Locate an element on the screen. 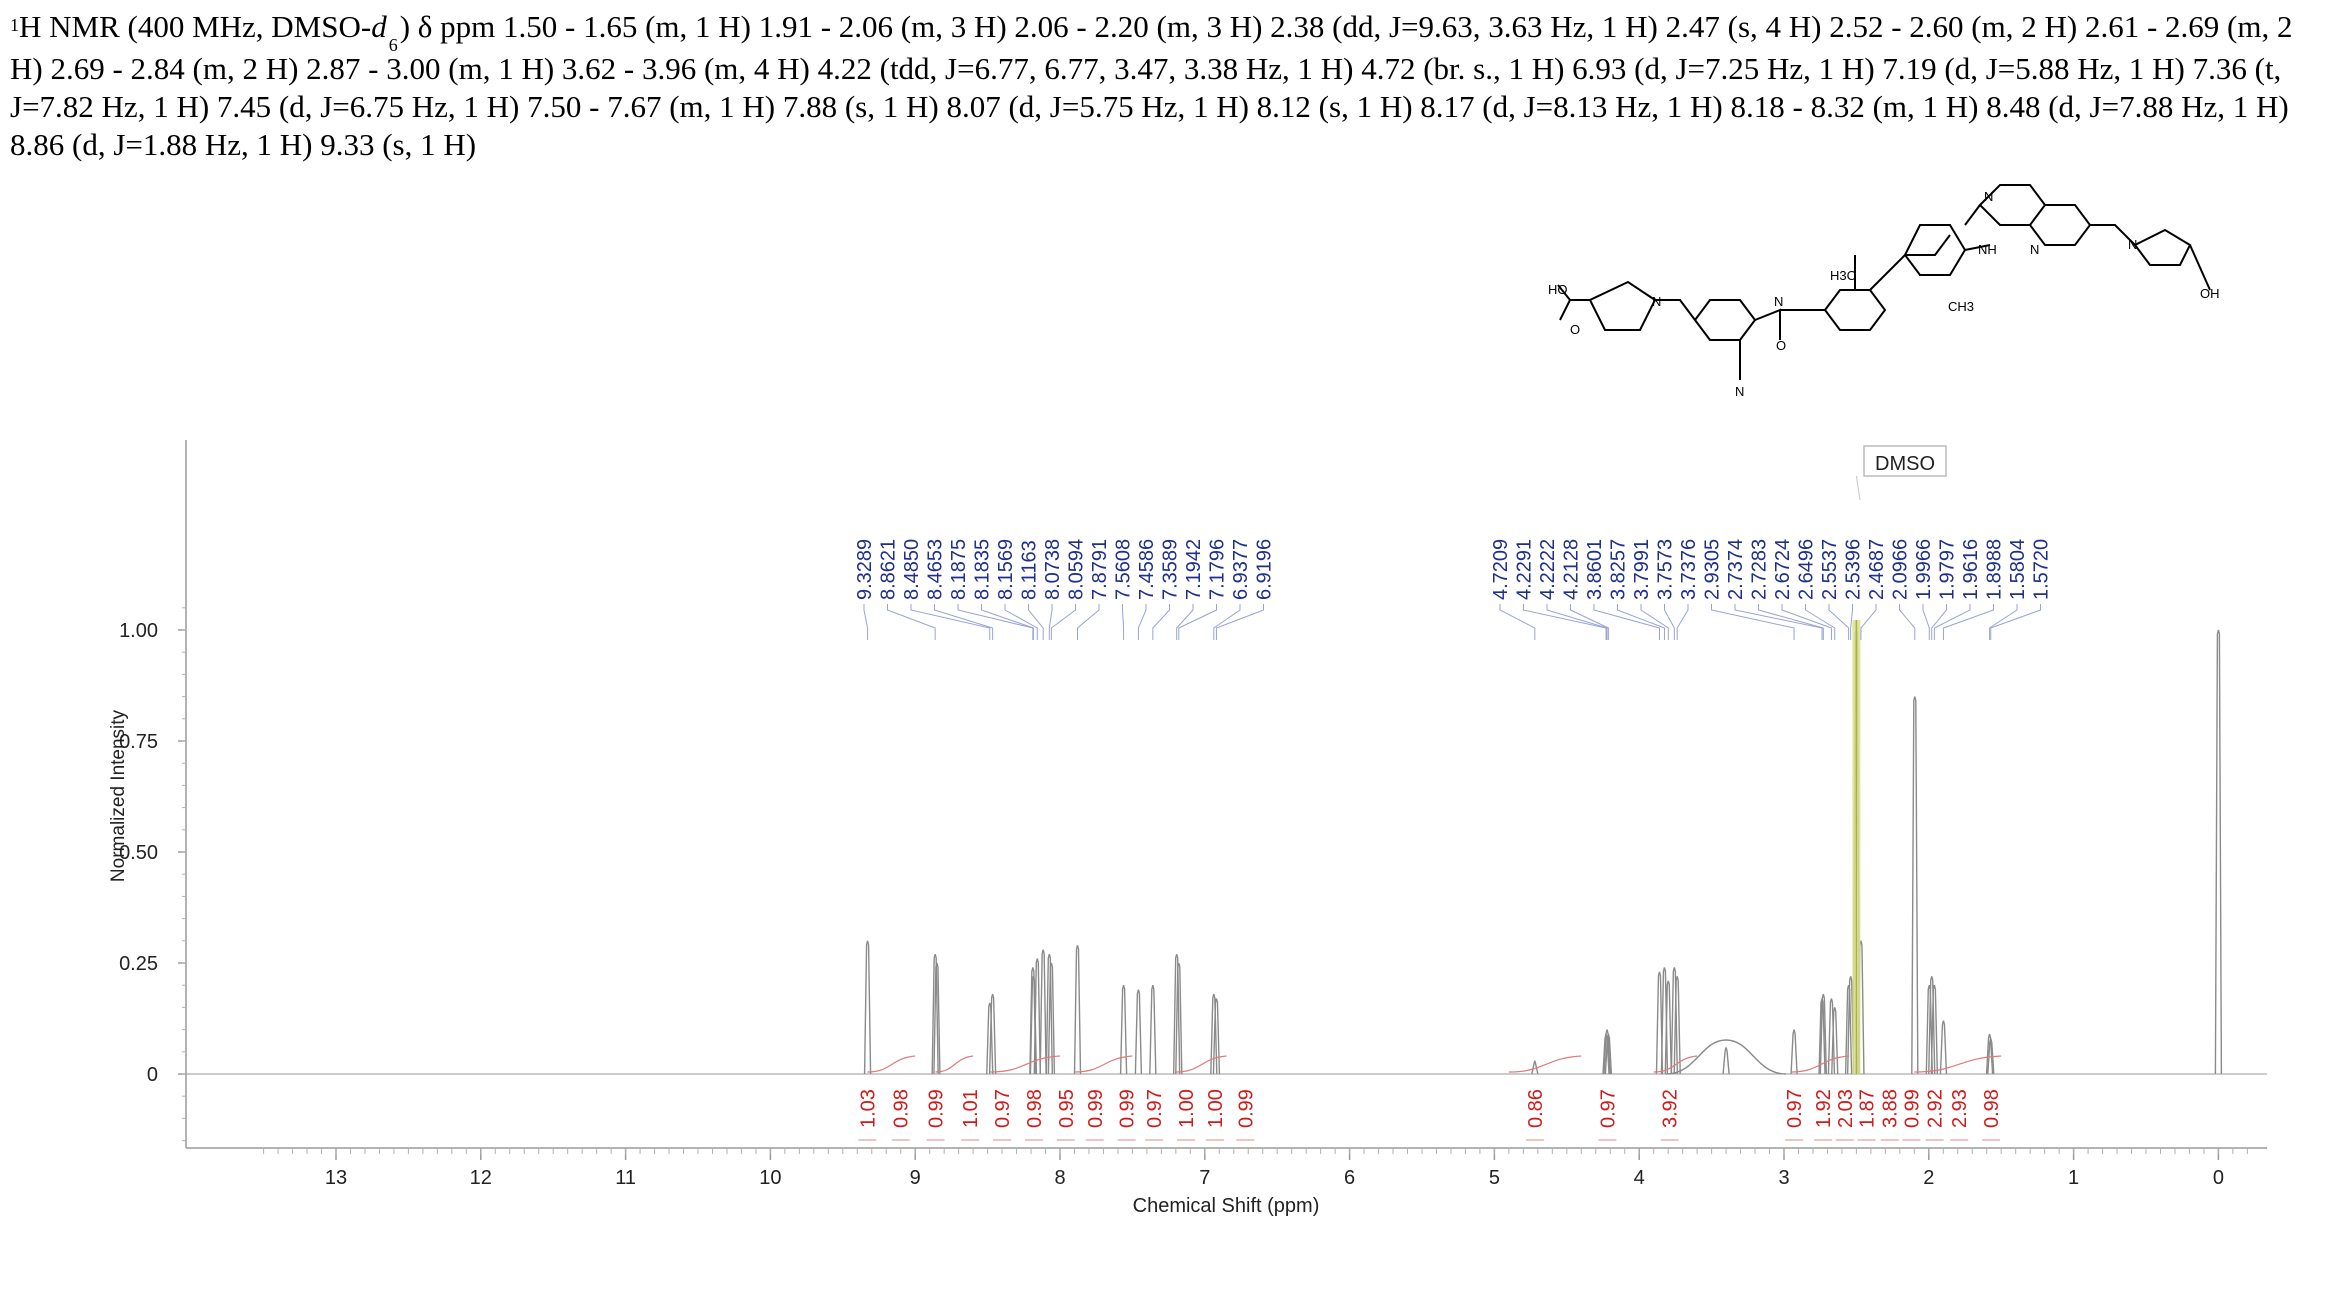  y-tick-label: 0.50 is located at coordinates (138, 853).